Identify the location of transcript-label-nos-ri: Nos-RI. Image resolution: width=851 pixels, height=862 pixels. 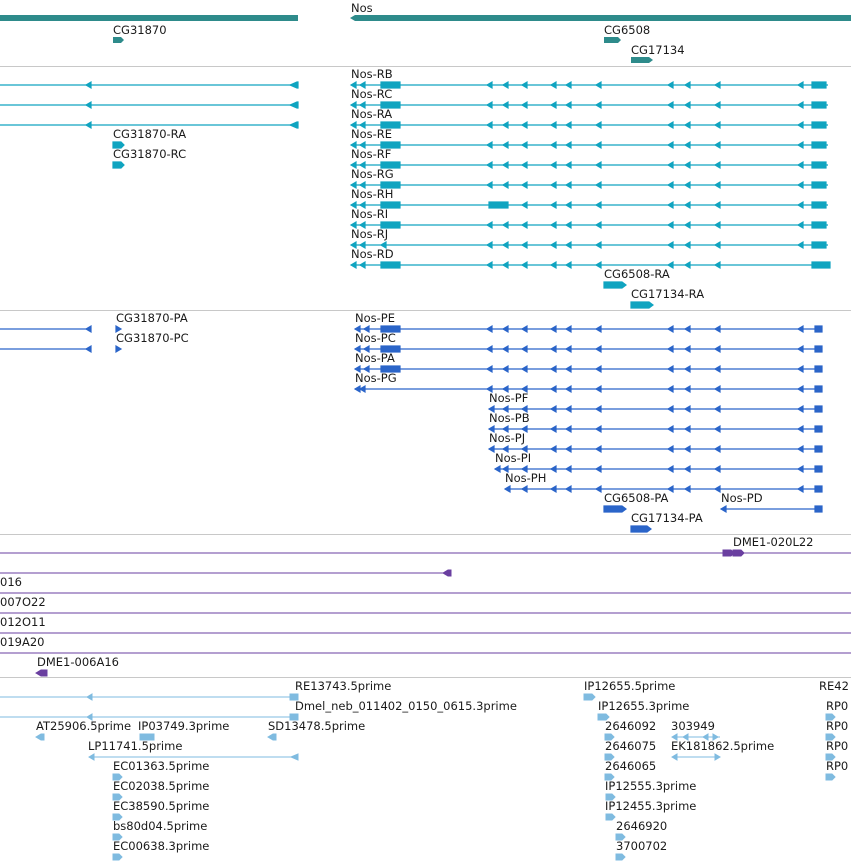
(369, 214).